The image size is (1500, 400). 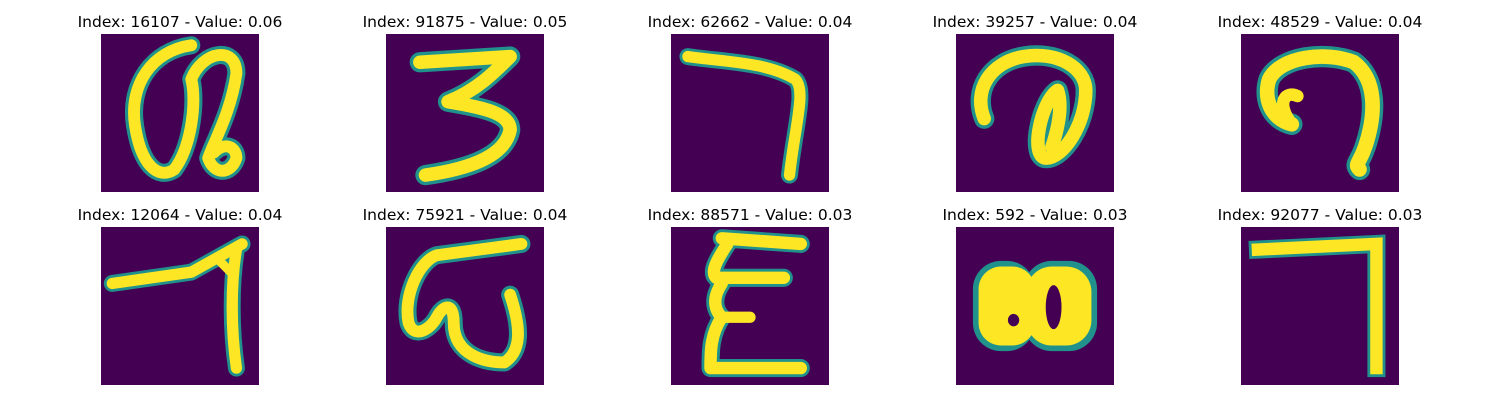 I want to click on panel-title: Index: 592 - Value: 0.03, so click(x=1035, y=215).